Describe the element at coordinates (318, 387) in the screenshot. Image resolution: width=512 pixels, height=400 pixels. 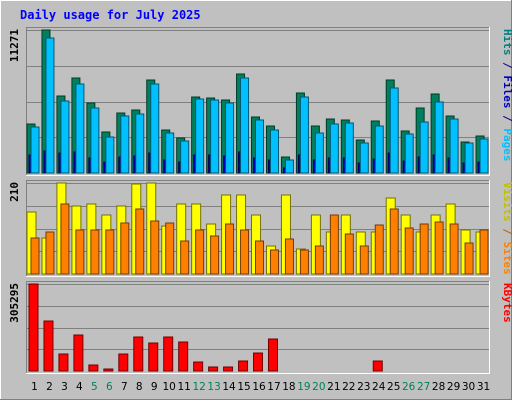
I see `x-tick-label-day-20: 20` at that location.